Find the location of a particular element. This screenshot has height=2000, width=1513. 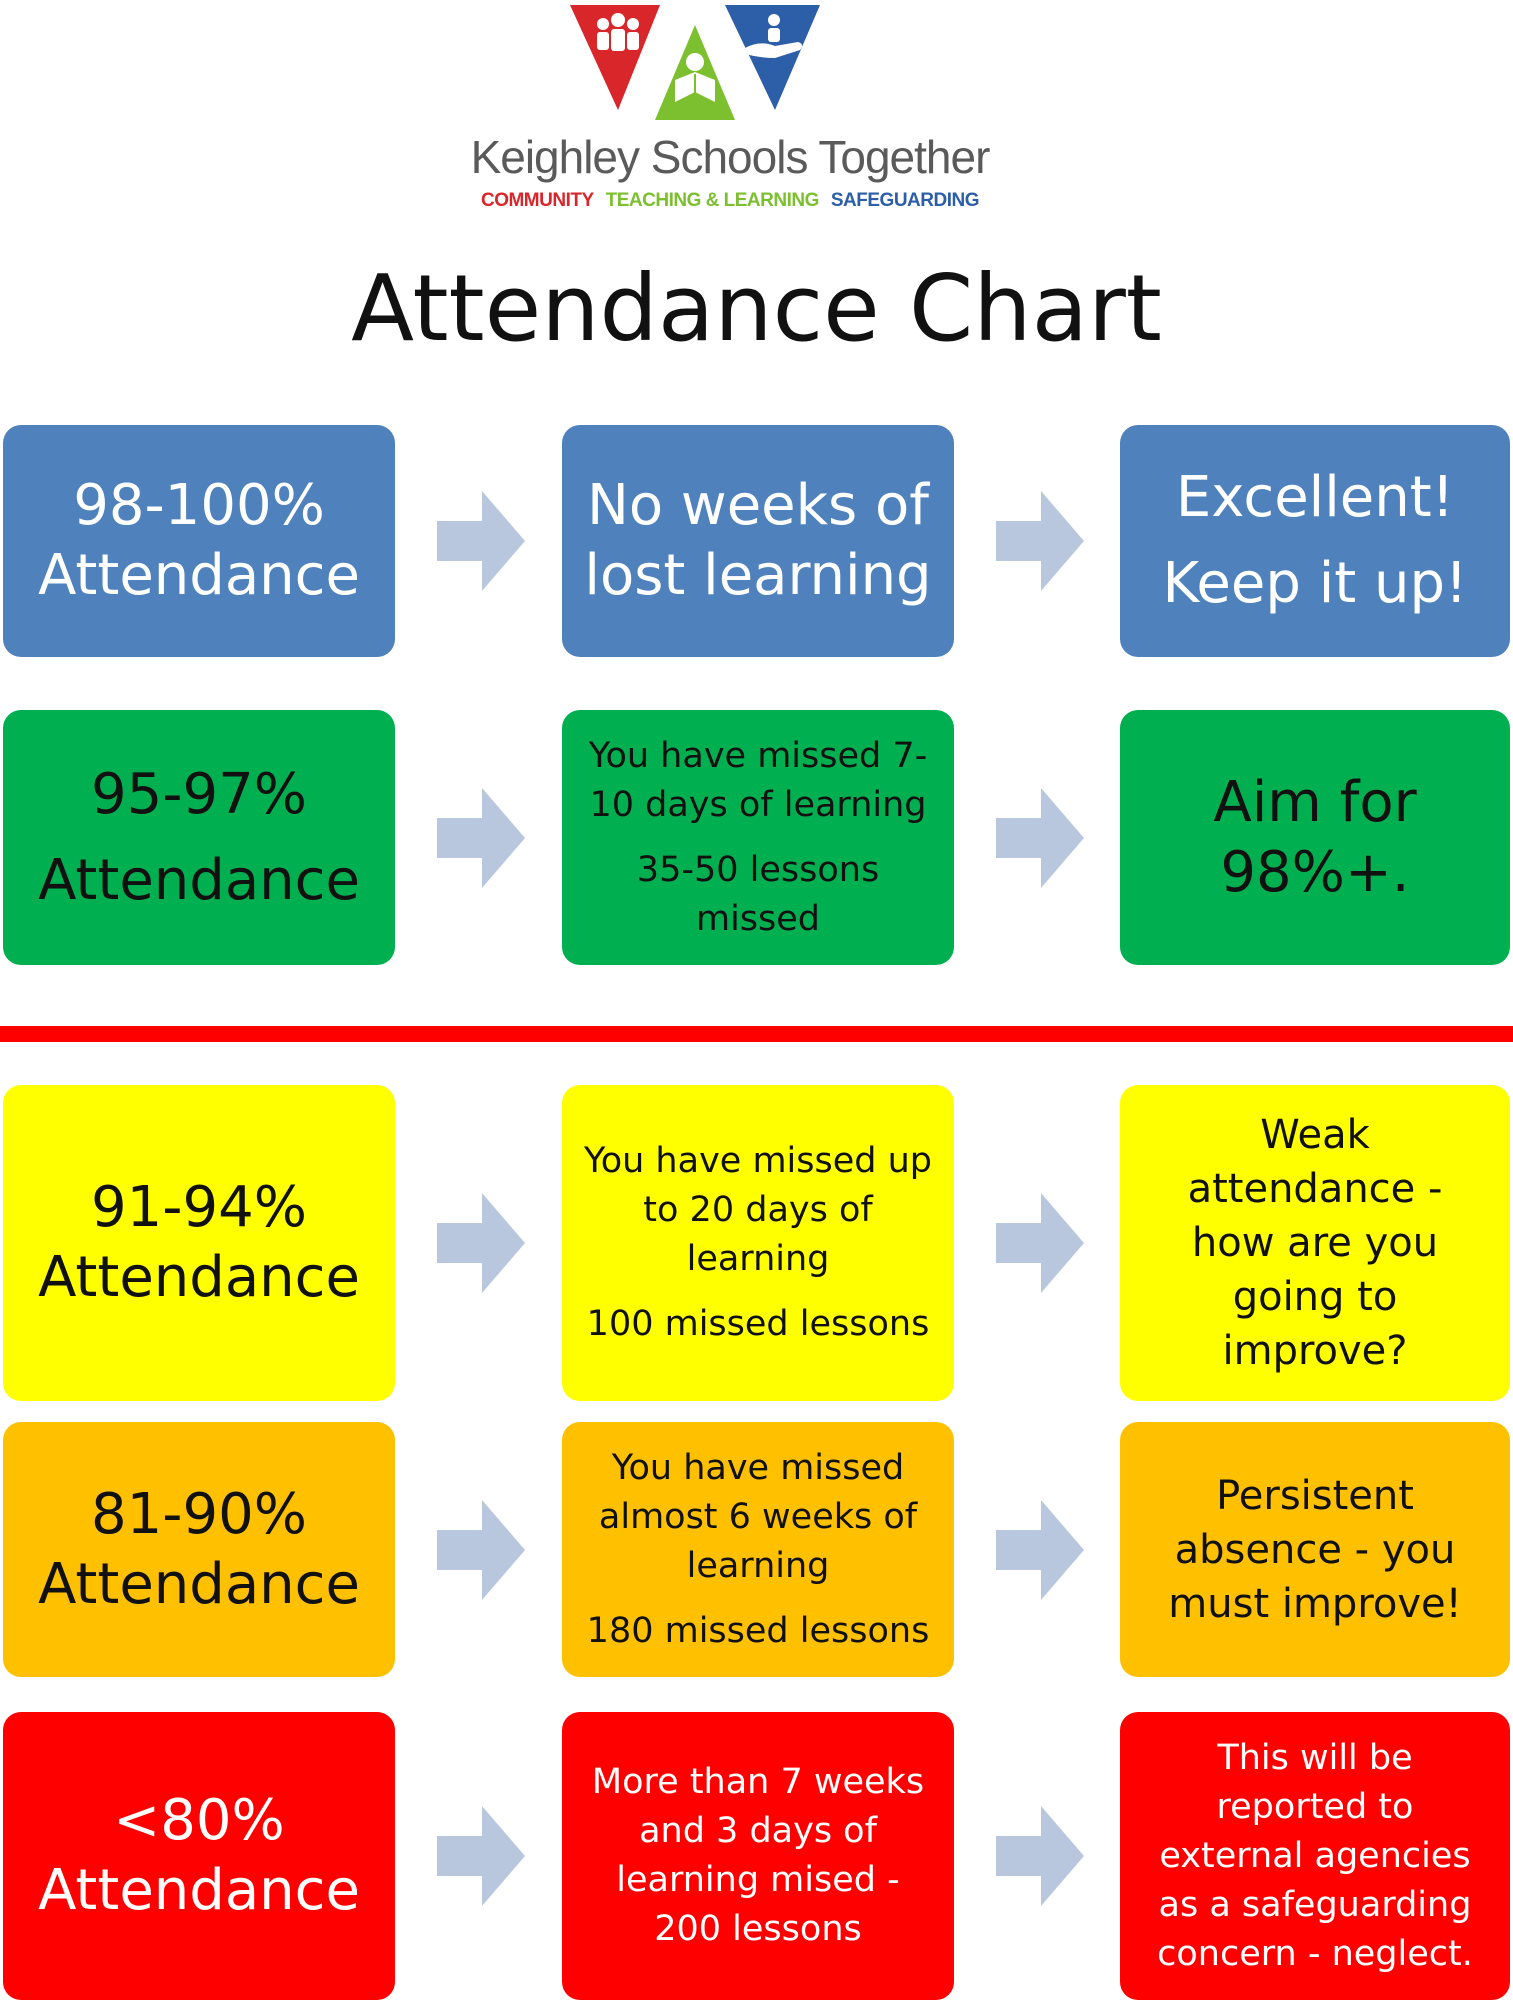

box-text-line: Keep it up! is located at coordinates (1315, 583).